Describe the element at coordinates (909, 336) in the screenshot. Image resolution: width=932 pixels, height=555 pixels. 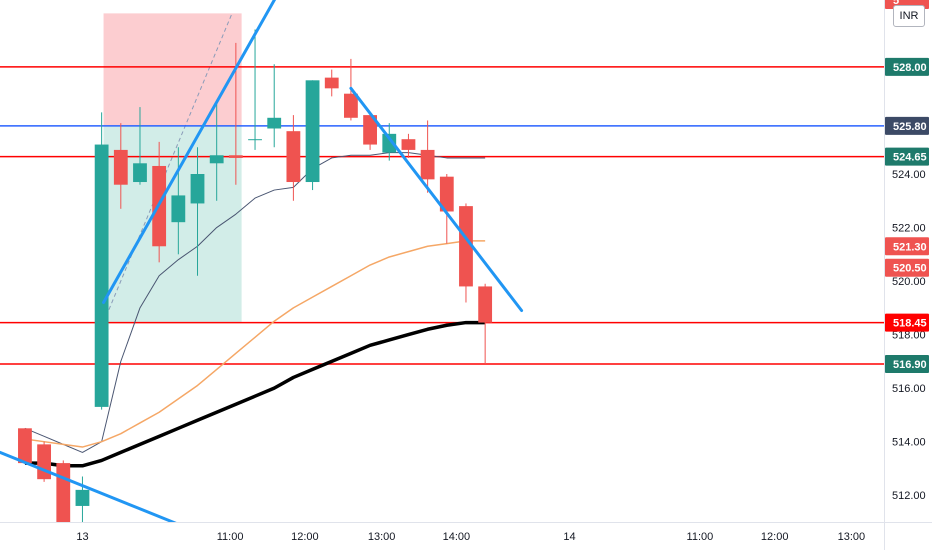
I see `y-tick-label: 518.00` at that location.